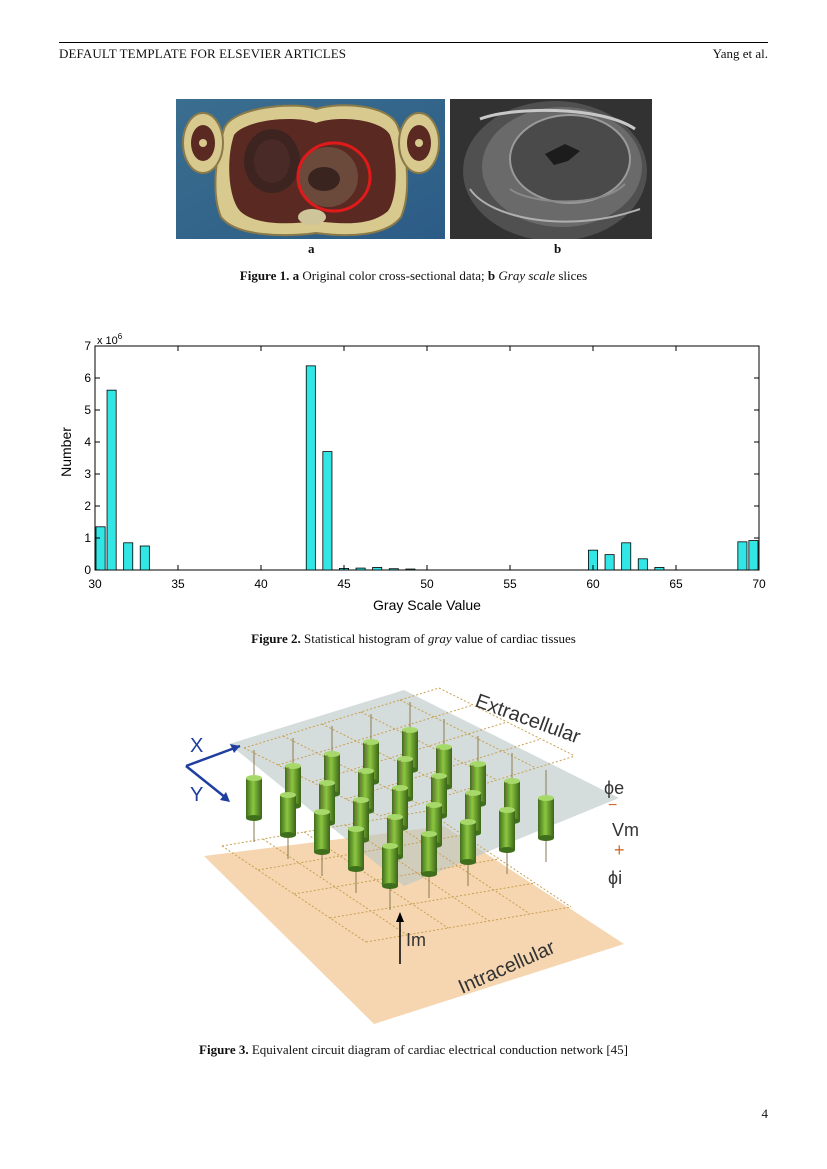 The width and height of the screenshot is (827, 1169). What do you see at coordinates (558, 248) in the screenshot?
I see `figure1-sublabel-b: b` at bounding box center [558, 248].